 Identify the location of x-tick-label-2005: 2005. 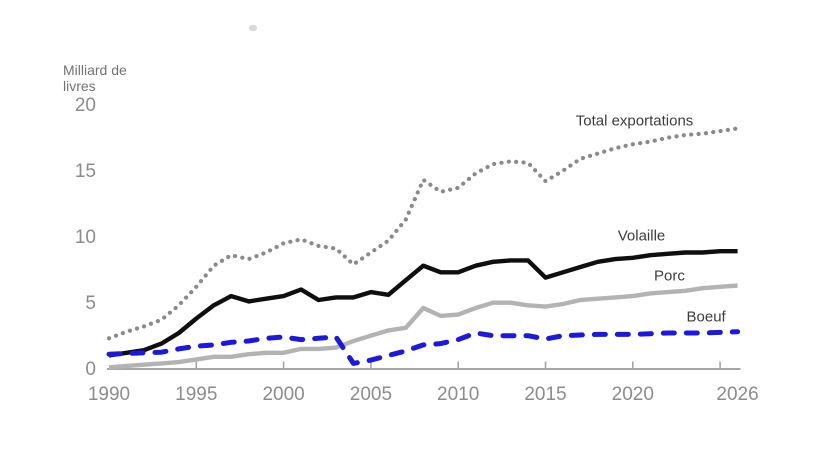
(371, 394).